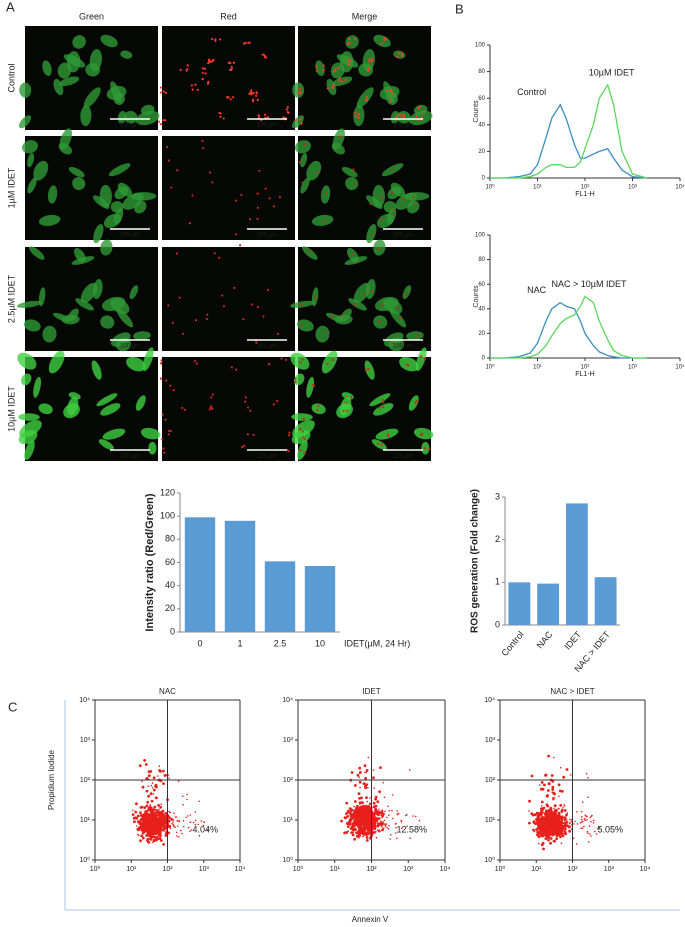 The width and height of the screenshot is (685, 927). What do you see at coordinates (167, 516) in the screenshot?
I see `y-tick-label: 100` at bounding box center [167, 516].